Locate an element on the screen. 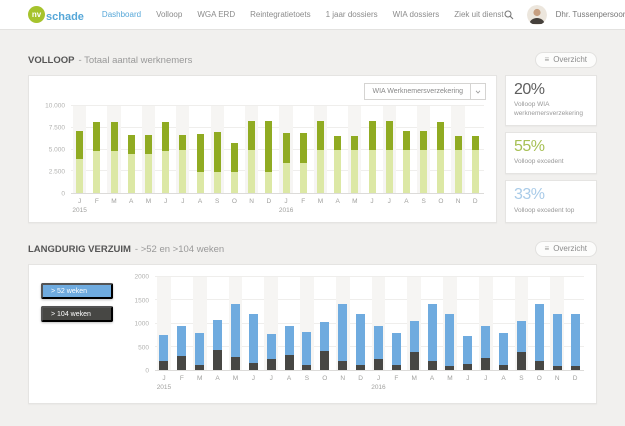  nav-item-1-jaar-dossiers: 1 jaar dossiers is located at coordinates (351, 14).